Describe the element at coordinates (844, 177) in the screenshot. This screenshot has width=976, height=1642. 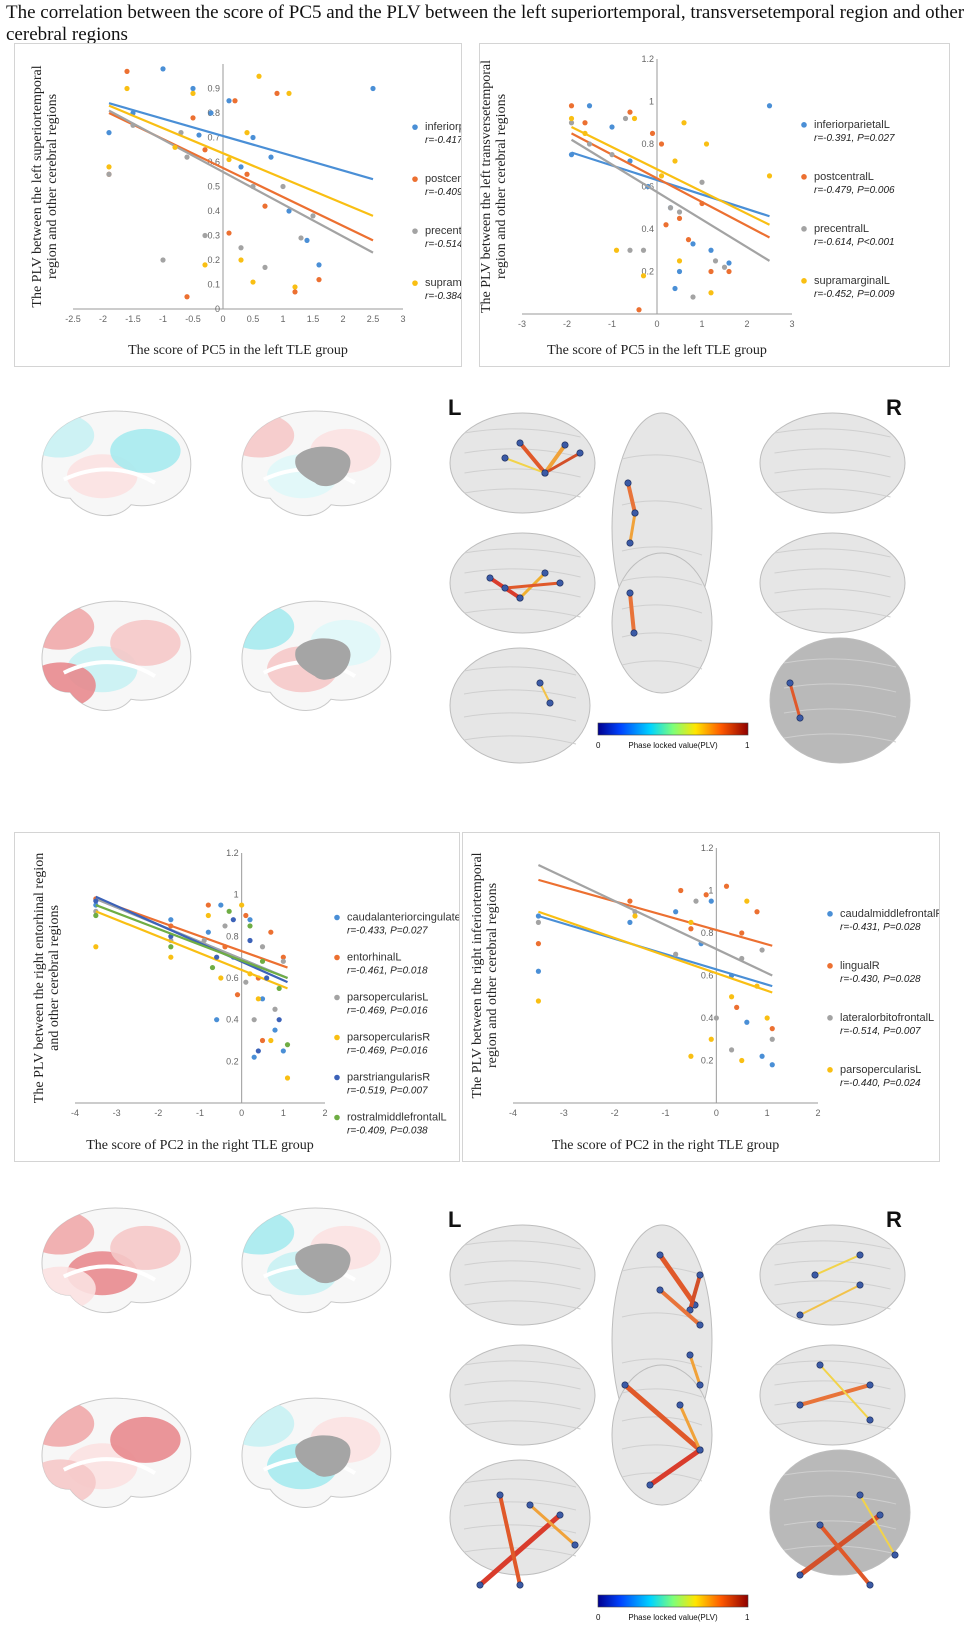
I see `legend-label: postcentralL` at that location.